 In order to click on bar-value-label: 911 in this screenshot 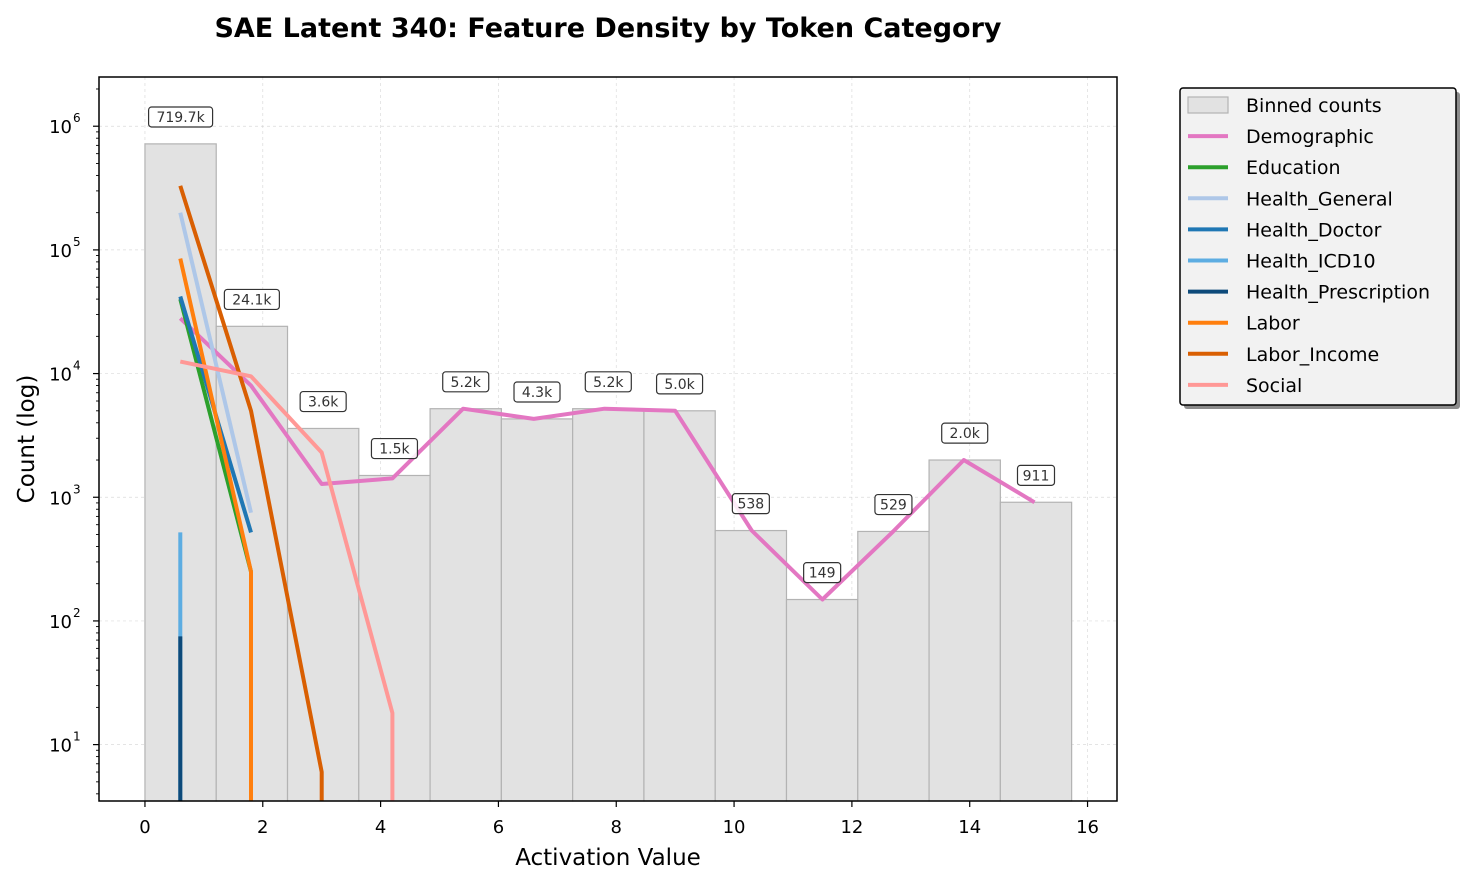, I will do `click(1036, 476)`.